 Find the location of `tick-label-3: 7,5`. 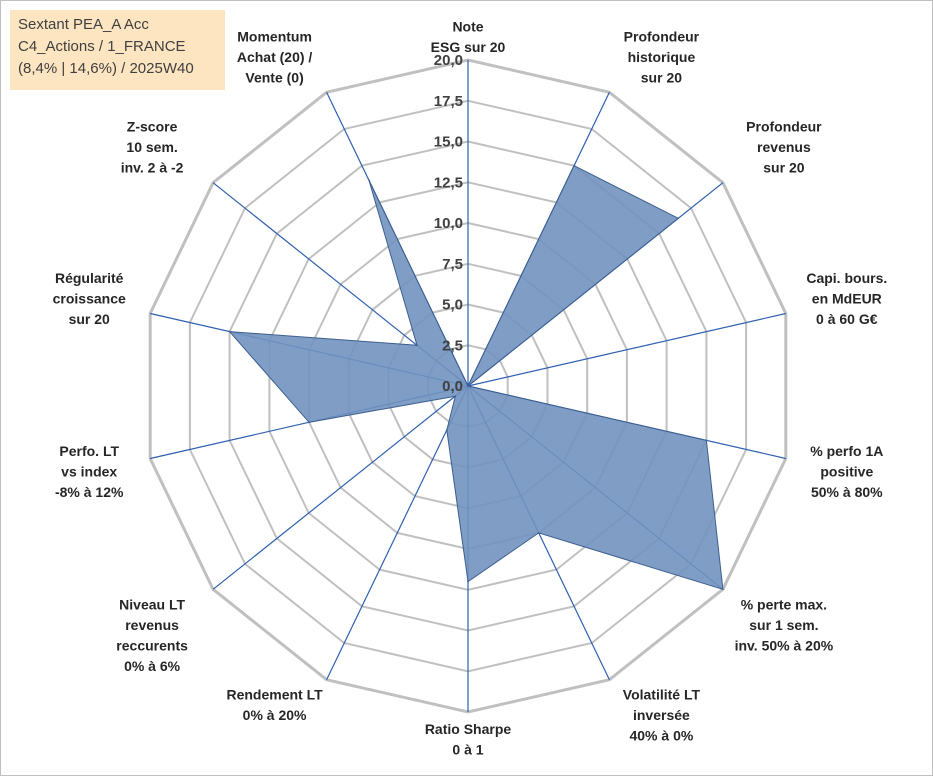

tick-label-3: 7,5 is located at coordinates (452, 264).